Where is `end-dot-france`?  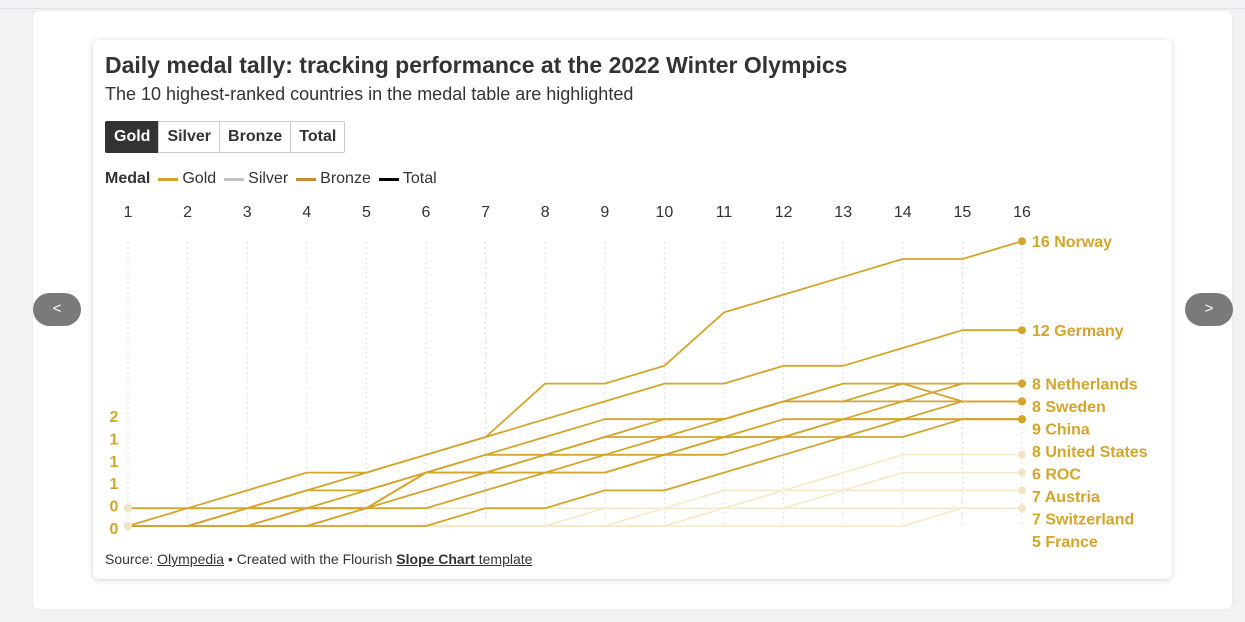
end-dot-france is located at coordinates (1022, 419).